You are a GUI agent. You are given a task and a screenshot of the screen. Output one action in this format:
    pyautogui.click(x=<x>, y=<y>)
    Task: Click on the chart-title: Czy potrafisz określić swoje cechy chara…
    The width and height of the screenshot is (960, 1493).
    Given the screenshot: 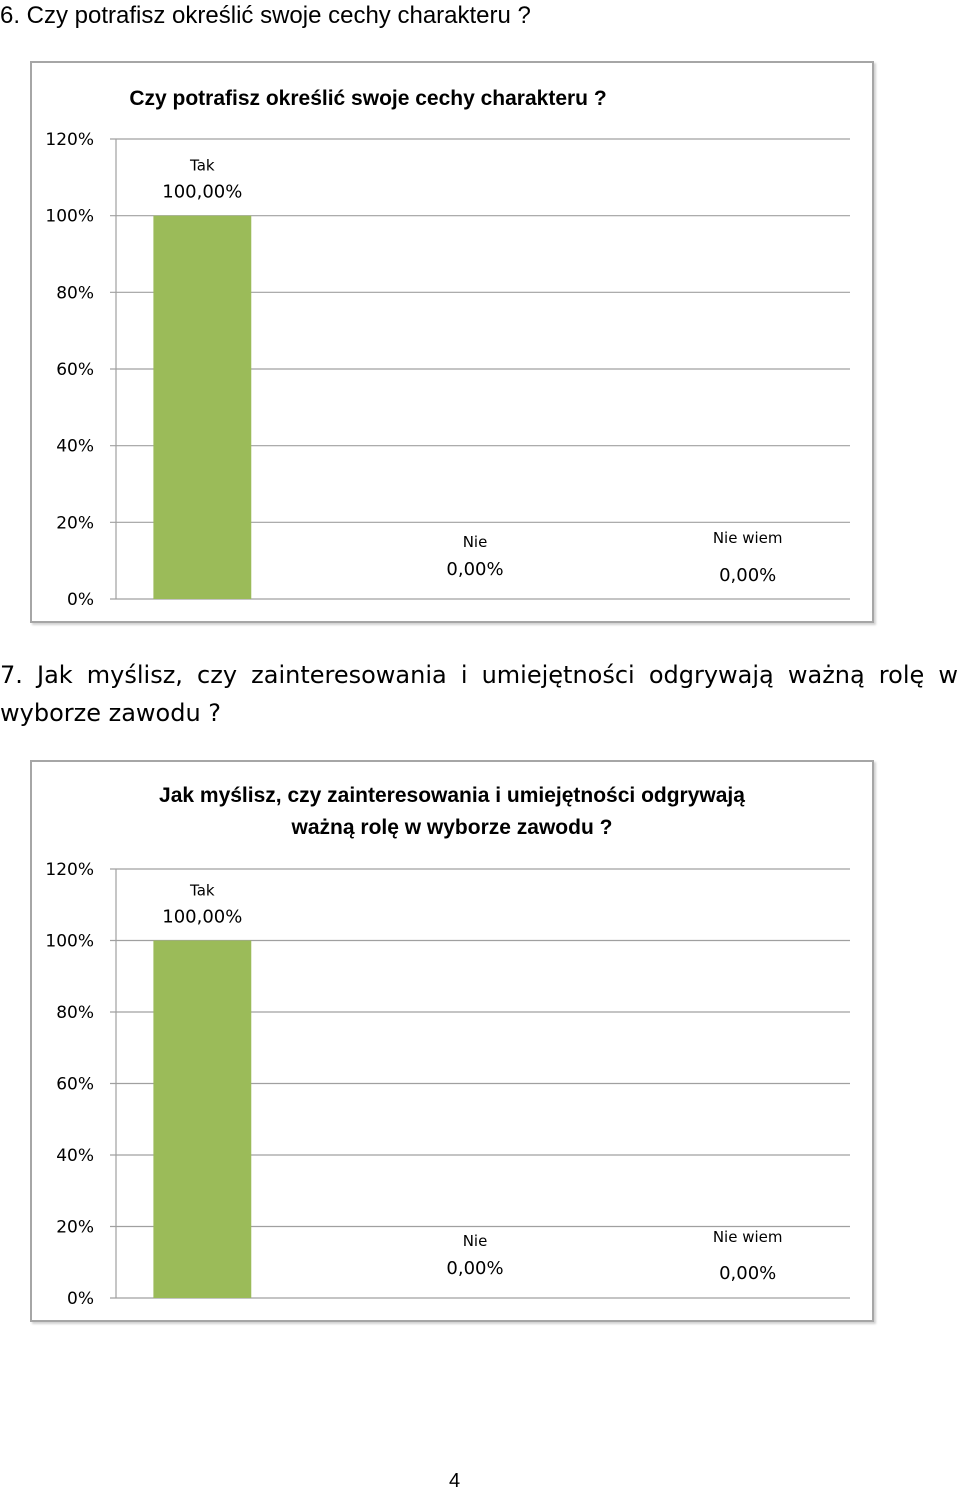 What is the action you would take?
    pyautogui.click(x=367, y=98)
    